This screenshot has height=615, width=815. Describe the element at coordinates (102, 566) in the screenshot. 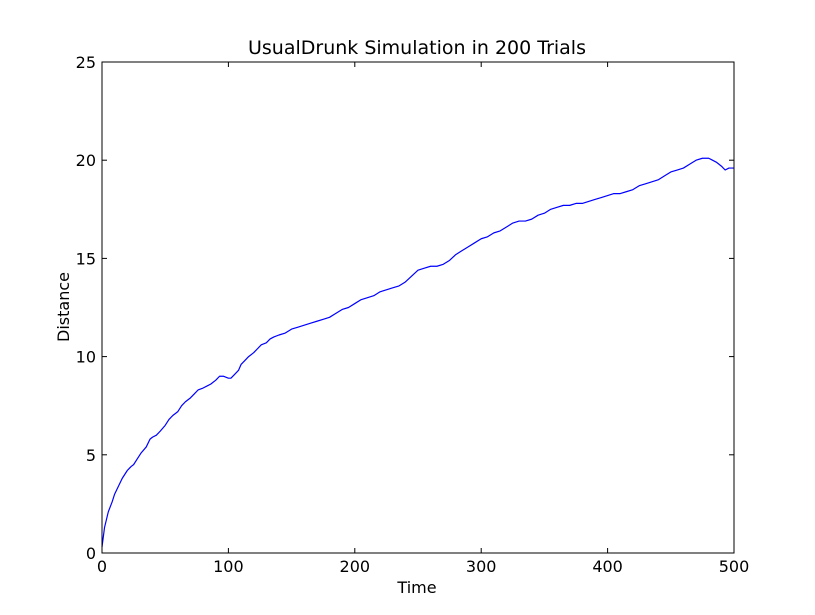

I see `x-tick-label: 0` at that location.